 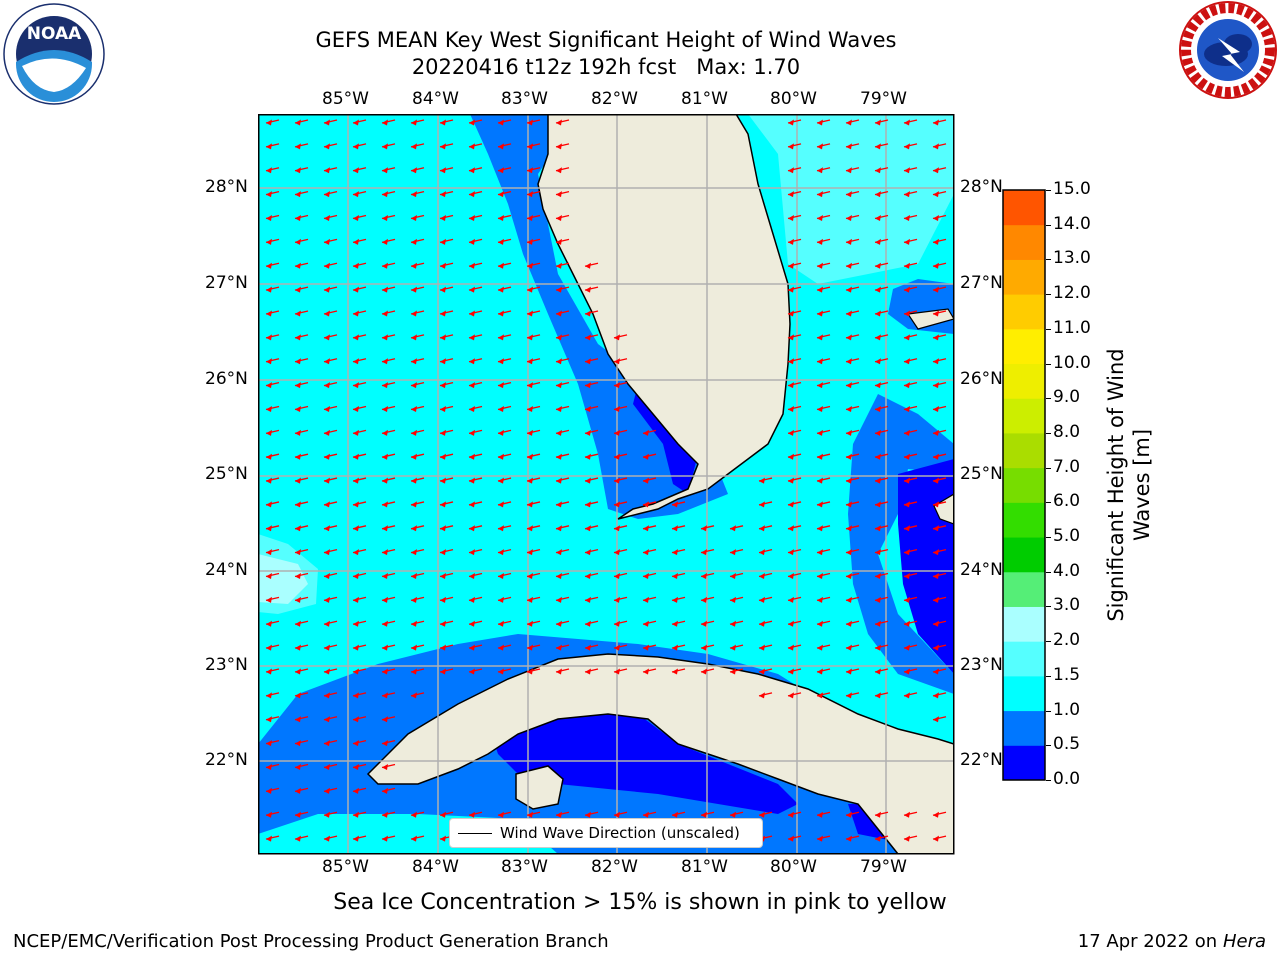 What do you see at coordinates (226, 474) in the screenshot?
I see `lat-label: 25°N` at bounding box center [226, 474].